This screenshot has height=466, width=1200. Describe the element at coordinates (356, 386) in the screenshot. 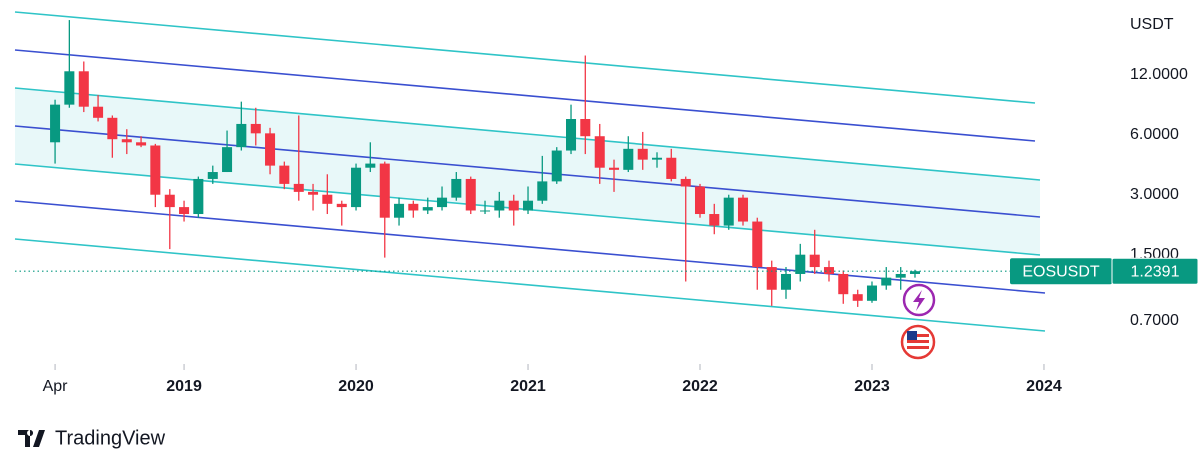

I see `x-tick-label: 2020` at that location.